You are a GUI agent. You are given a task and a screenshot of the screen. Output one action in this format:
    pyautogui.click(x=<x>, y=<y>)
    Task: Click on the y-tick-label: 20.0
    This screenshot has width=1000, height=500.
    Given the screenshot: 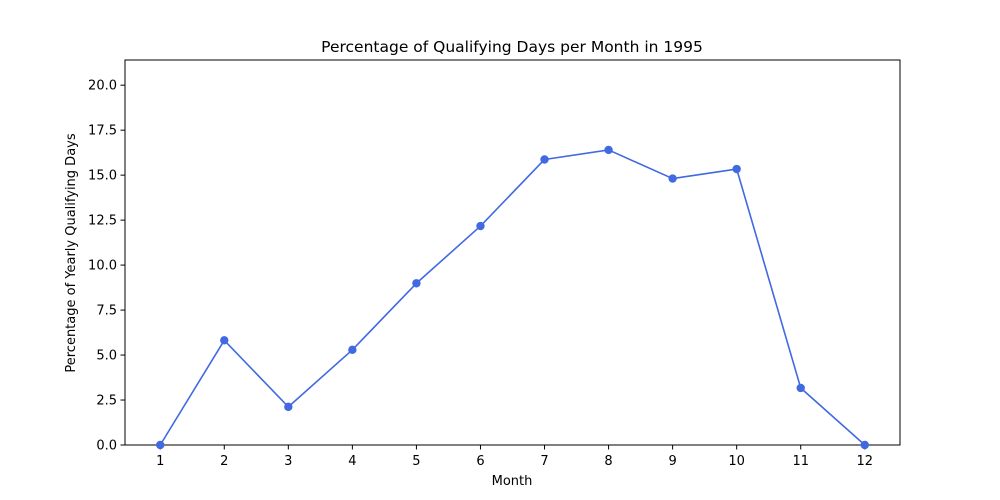 What is the action you would take?
    pyautogui.click(x=102, y=86)
    